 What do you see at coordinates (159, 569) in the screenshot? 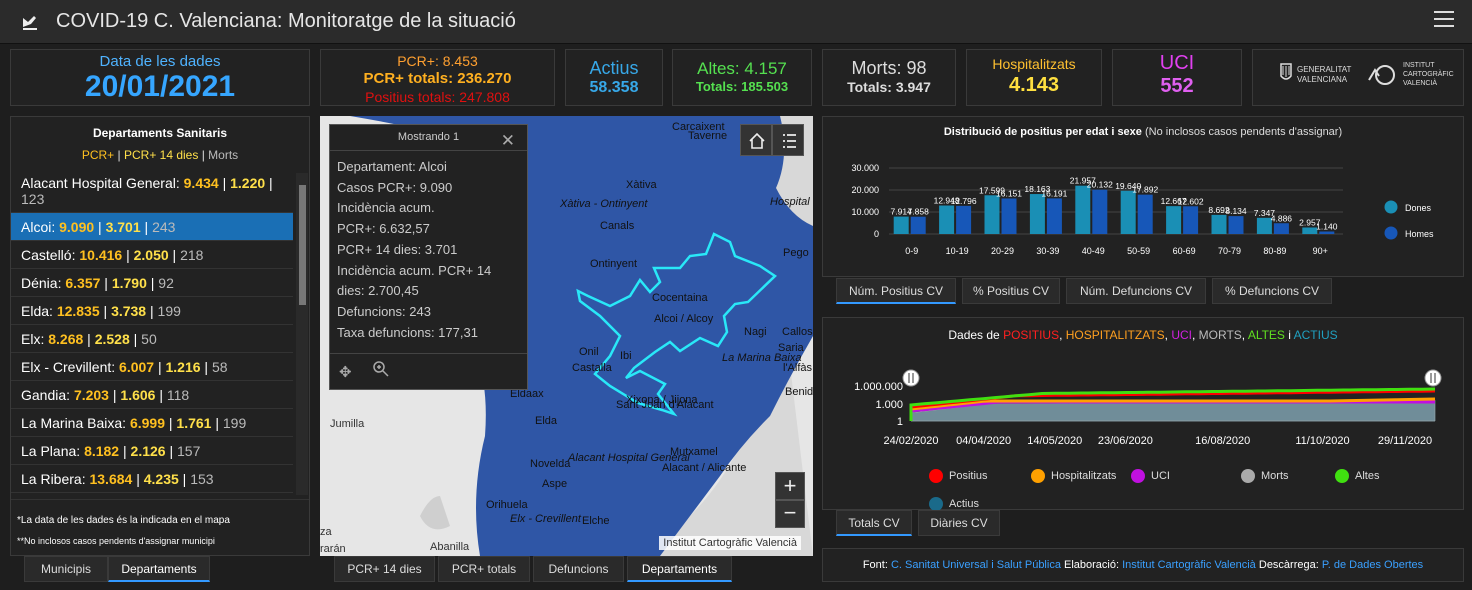
I see `tab-departaments-left: Departaments` at bounding box center [159, 569].